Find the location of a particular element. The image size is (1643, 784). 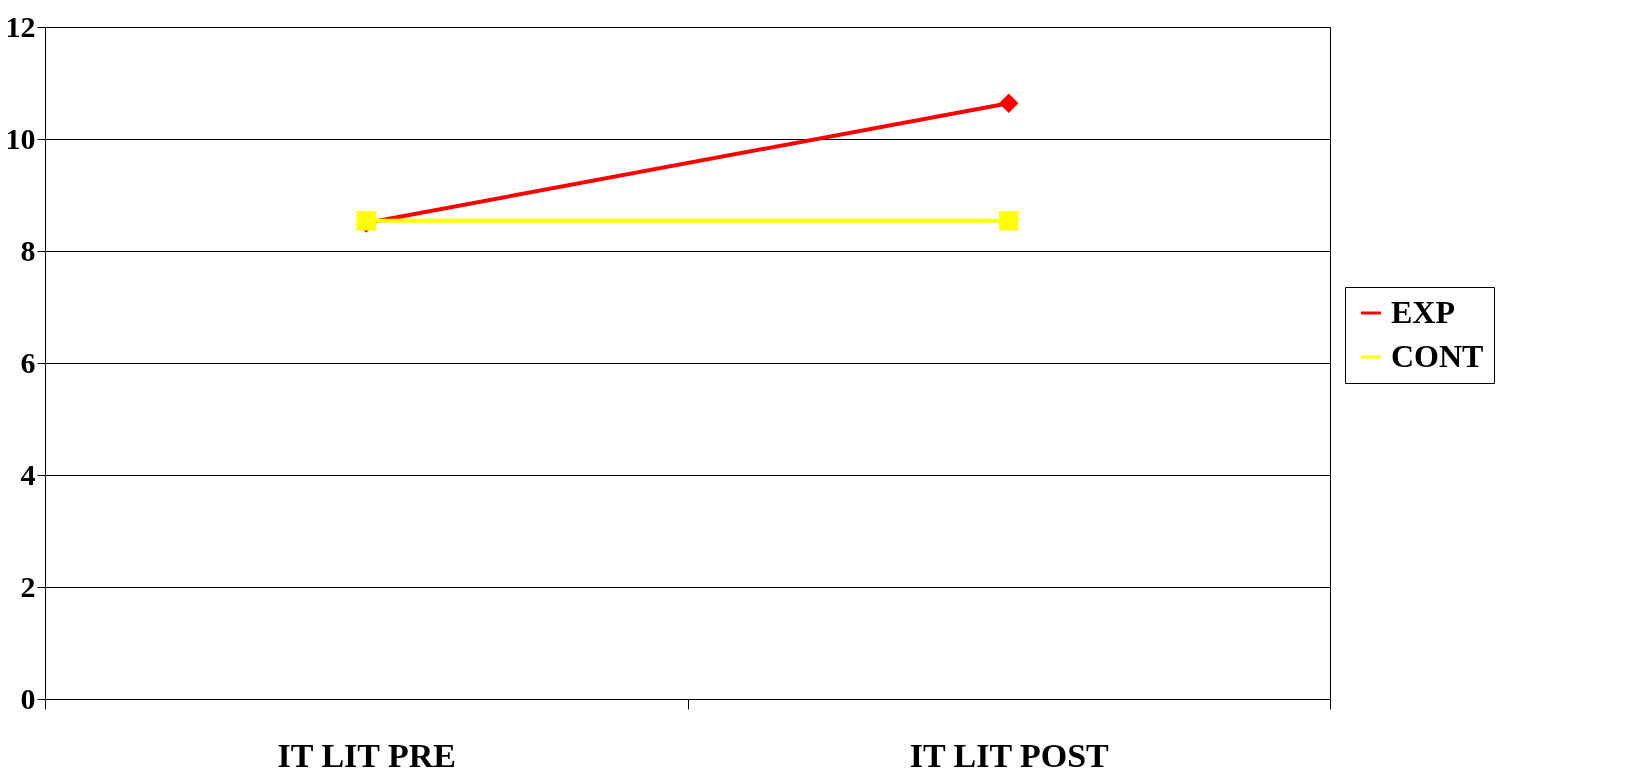

y-tick-label: 10 is located at coordinates (20, 138).